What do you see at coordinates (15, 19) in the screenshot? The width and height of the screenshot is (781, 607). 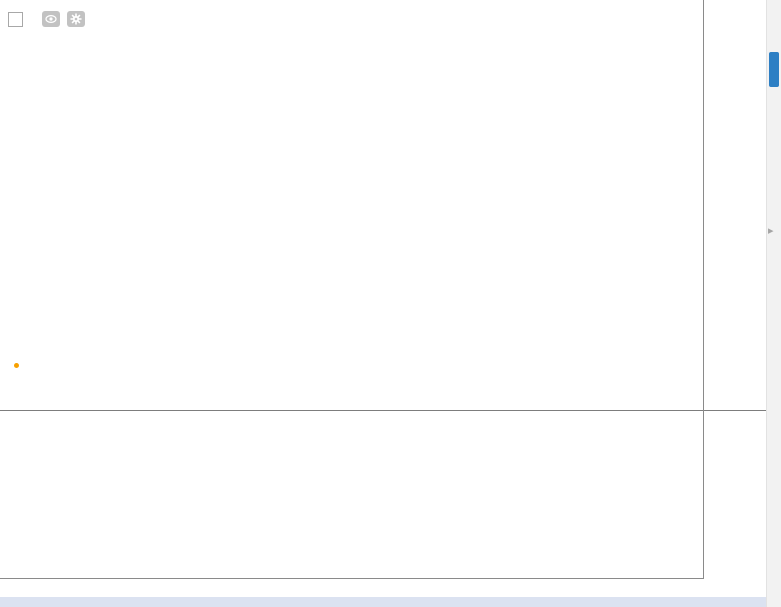 I see `collapse-icon` at bounding box center [15, 19].